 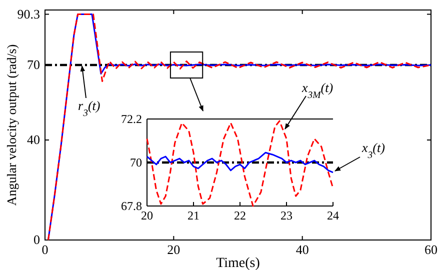 What do you see at coordinates (431, 250) in the screenshot?
I see `x-tick-label: 60` at bounding box center [431, 250].